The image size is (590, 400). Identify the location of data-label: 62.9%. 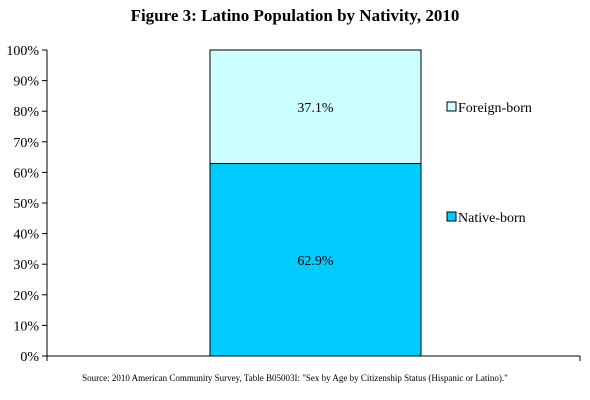
(315, 261).